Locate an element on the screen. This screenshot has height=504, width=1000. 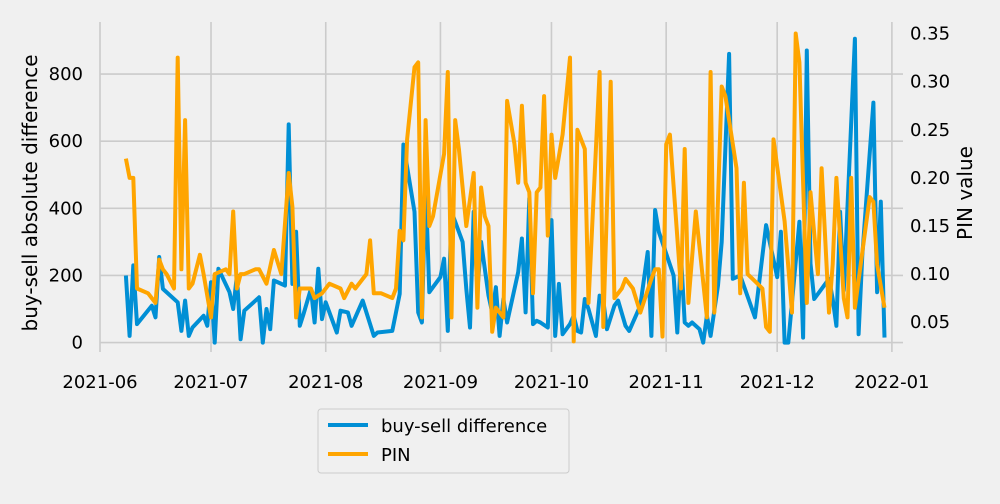
y-right-tick-label: 0.30 is located at coordinates (930, 82).